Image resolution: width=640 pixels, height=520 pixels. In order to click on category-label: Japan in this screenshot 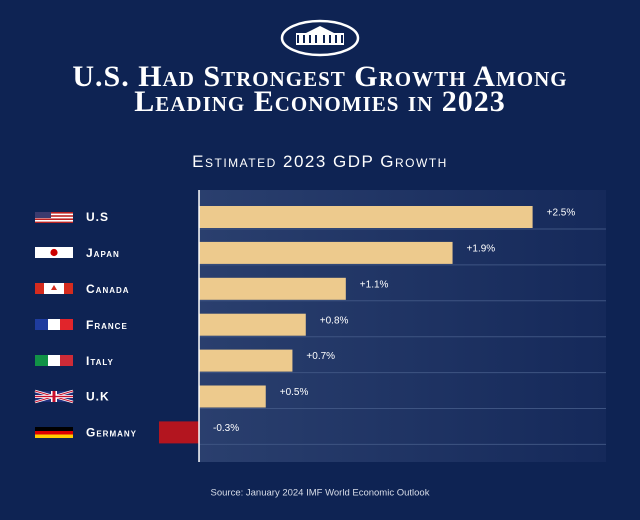, I will do `click(103, 253)`.